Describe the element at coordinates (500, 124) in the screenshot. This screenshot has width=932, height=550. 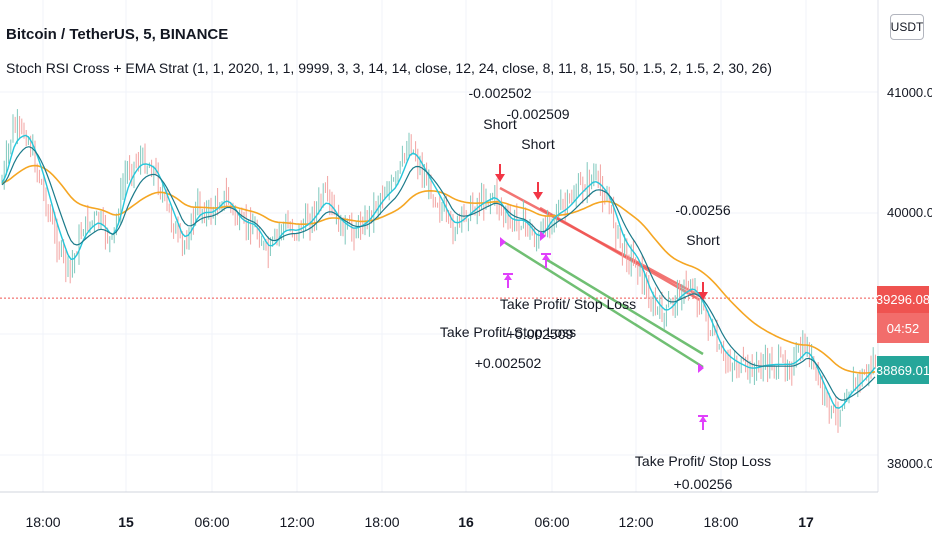
I see `trade-1-entry-label: Short` at that location.